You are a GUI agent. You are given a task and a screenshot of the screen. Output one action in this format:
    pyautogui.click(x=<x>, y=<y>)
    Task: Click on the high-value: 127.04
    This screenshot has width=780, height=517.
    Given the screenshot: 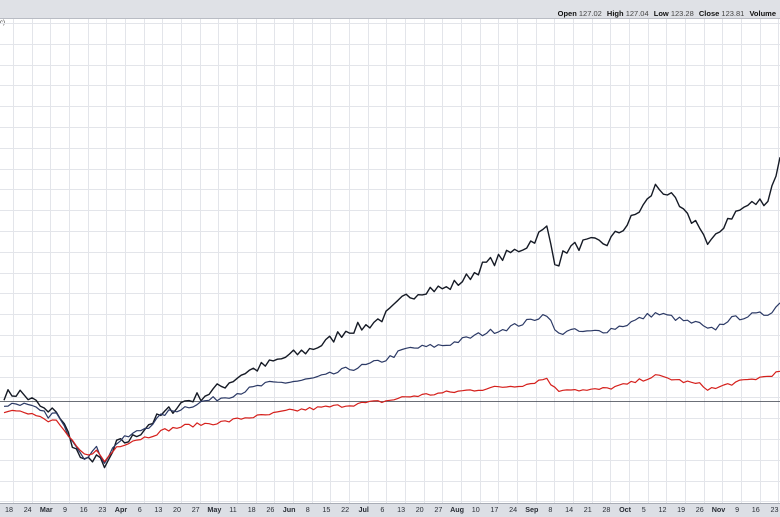 What is the action you would take?
    pyautogui.click(x=637, y=13)
    